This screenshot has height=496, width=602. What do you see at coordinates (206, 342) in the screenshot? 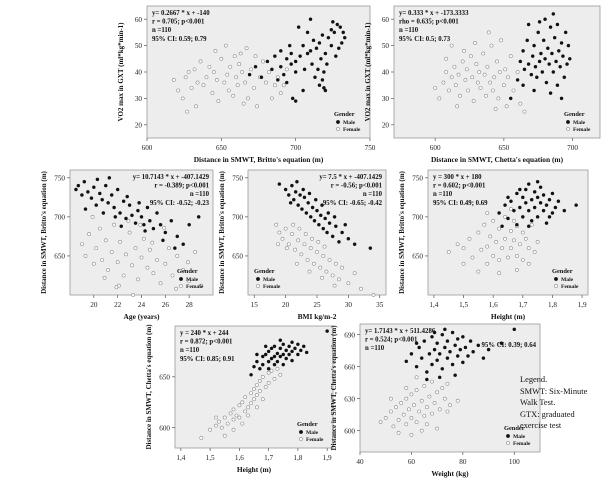
I see `regression-stat-text: r = 0.872; p<0.001` at bounding box center [206, 342].